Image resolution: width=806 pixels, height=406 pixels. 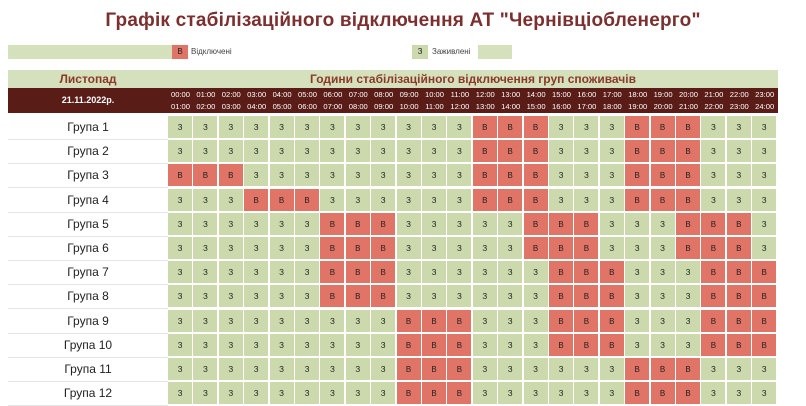 I want to click on hour-to: 01:00, so click(x=180, y=106).